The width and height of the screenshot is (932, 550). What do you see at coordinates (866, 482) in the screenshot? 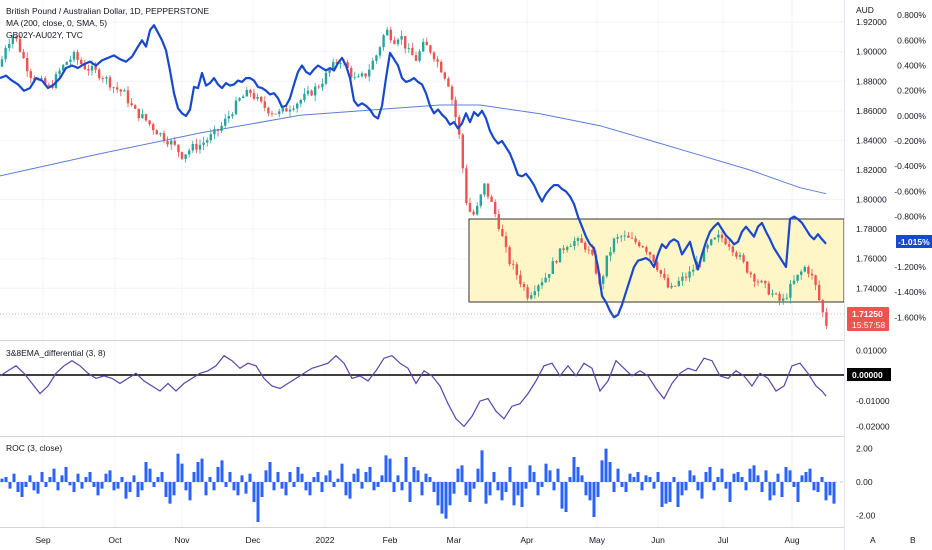
I see `roc-axis: 2.00 0.00 -2.00` at bounding box center [866, 482].